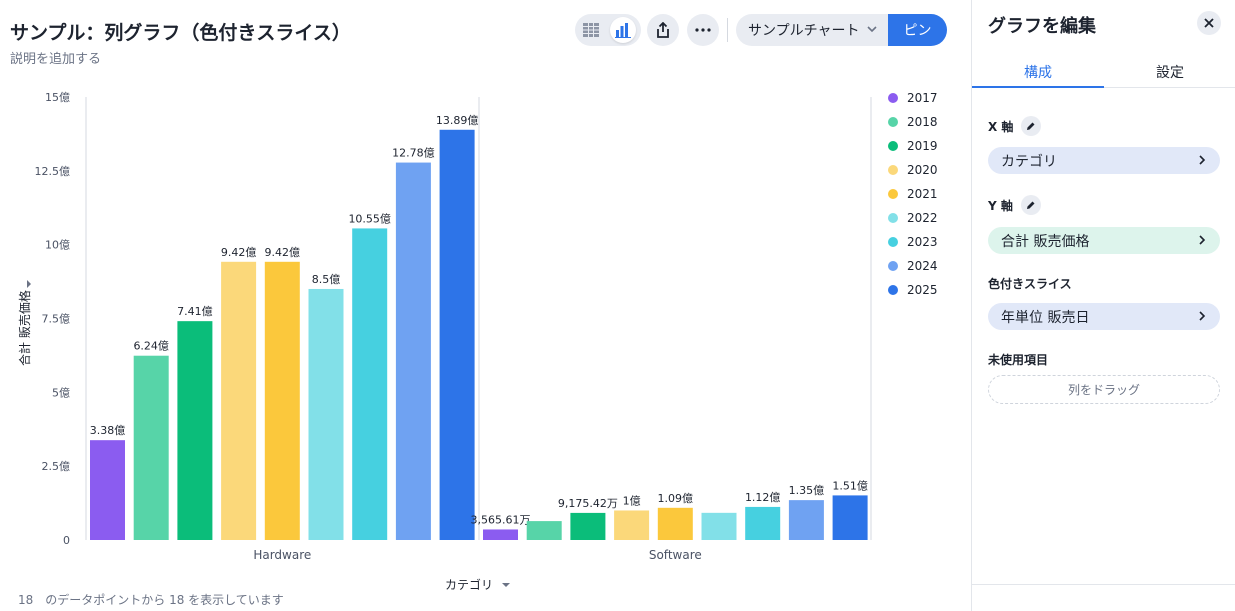 This screenshot has height=611, width=1235. What do you see at coordinates (151, 600) in the screenshot?
I see `datapoint-count: 18 のデータポイントから 18 を表示しています` at bounding box center [151, 600].